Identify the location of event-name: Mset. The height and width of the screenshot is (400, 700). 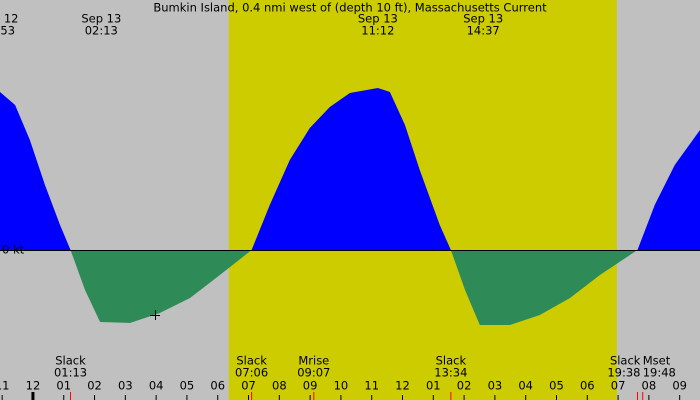
(657, 361).